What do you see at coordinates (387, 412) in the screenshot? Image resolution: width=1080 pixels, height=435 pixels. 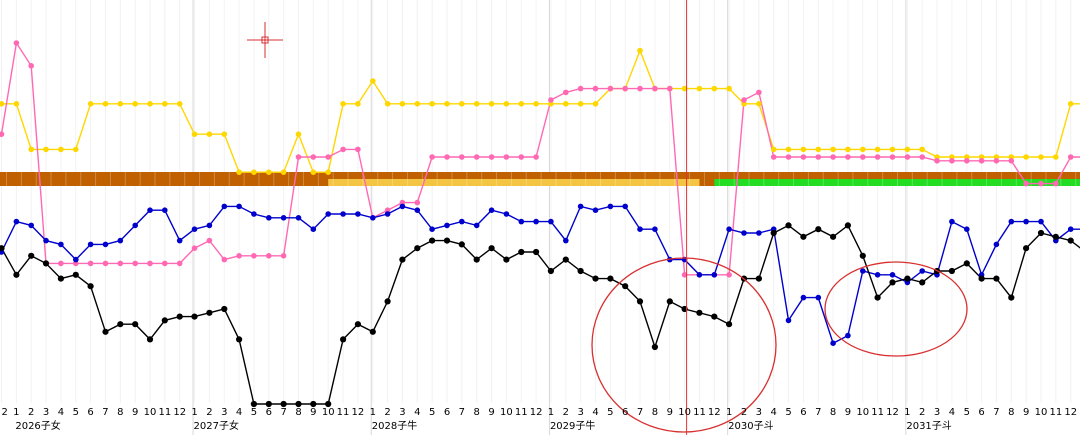 I see `x-tick-label: 2` at bounding box center [387, 412].